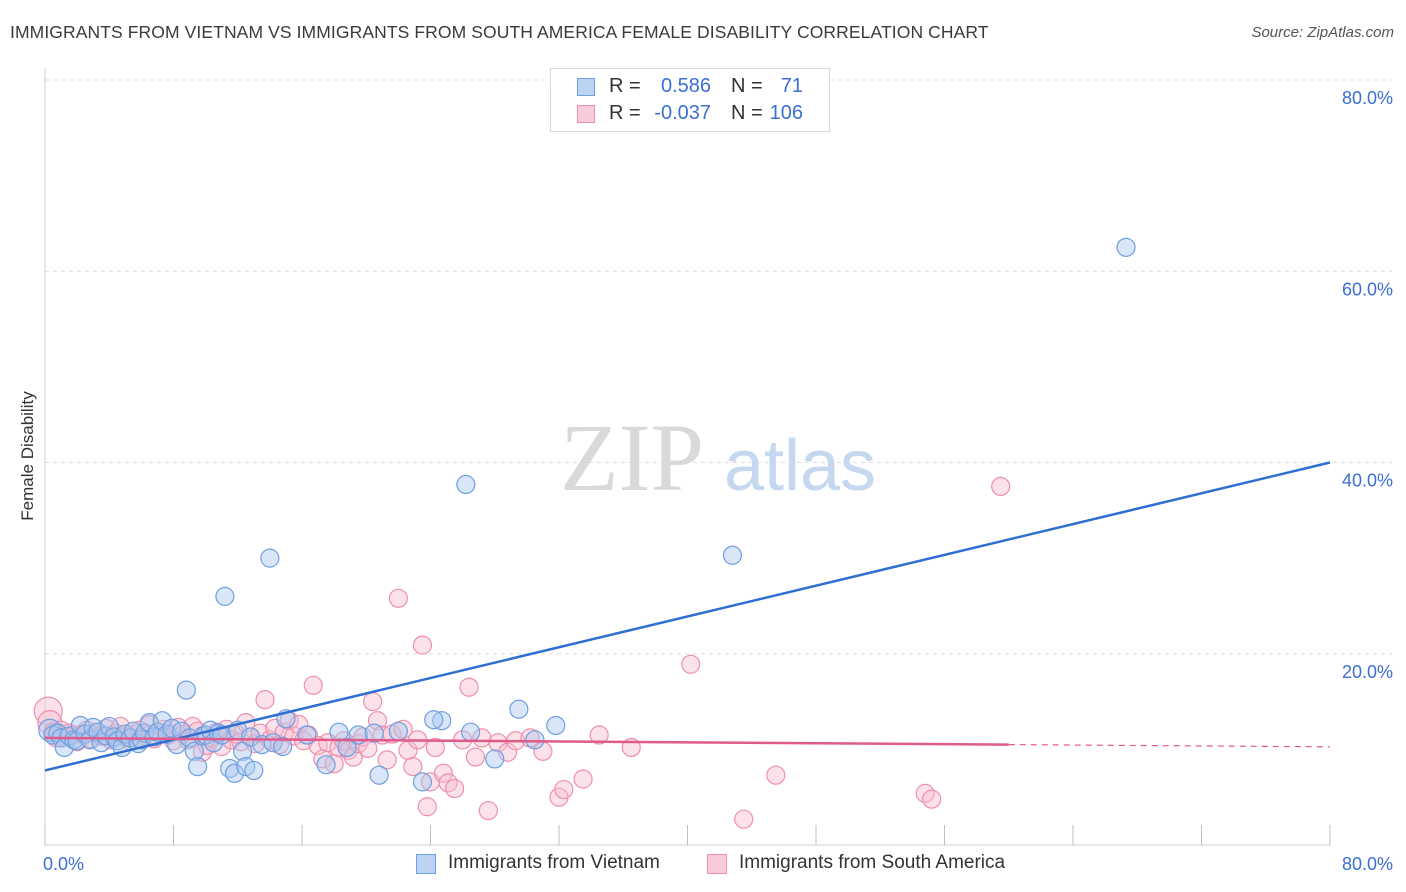 This screenshot has width=1406, height=892. I want to click on south-america-trend-extension, so click(1169, 745).